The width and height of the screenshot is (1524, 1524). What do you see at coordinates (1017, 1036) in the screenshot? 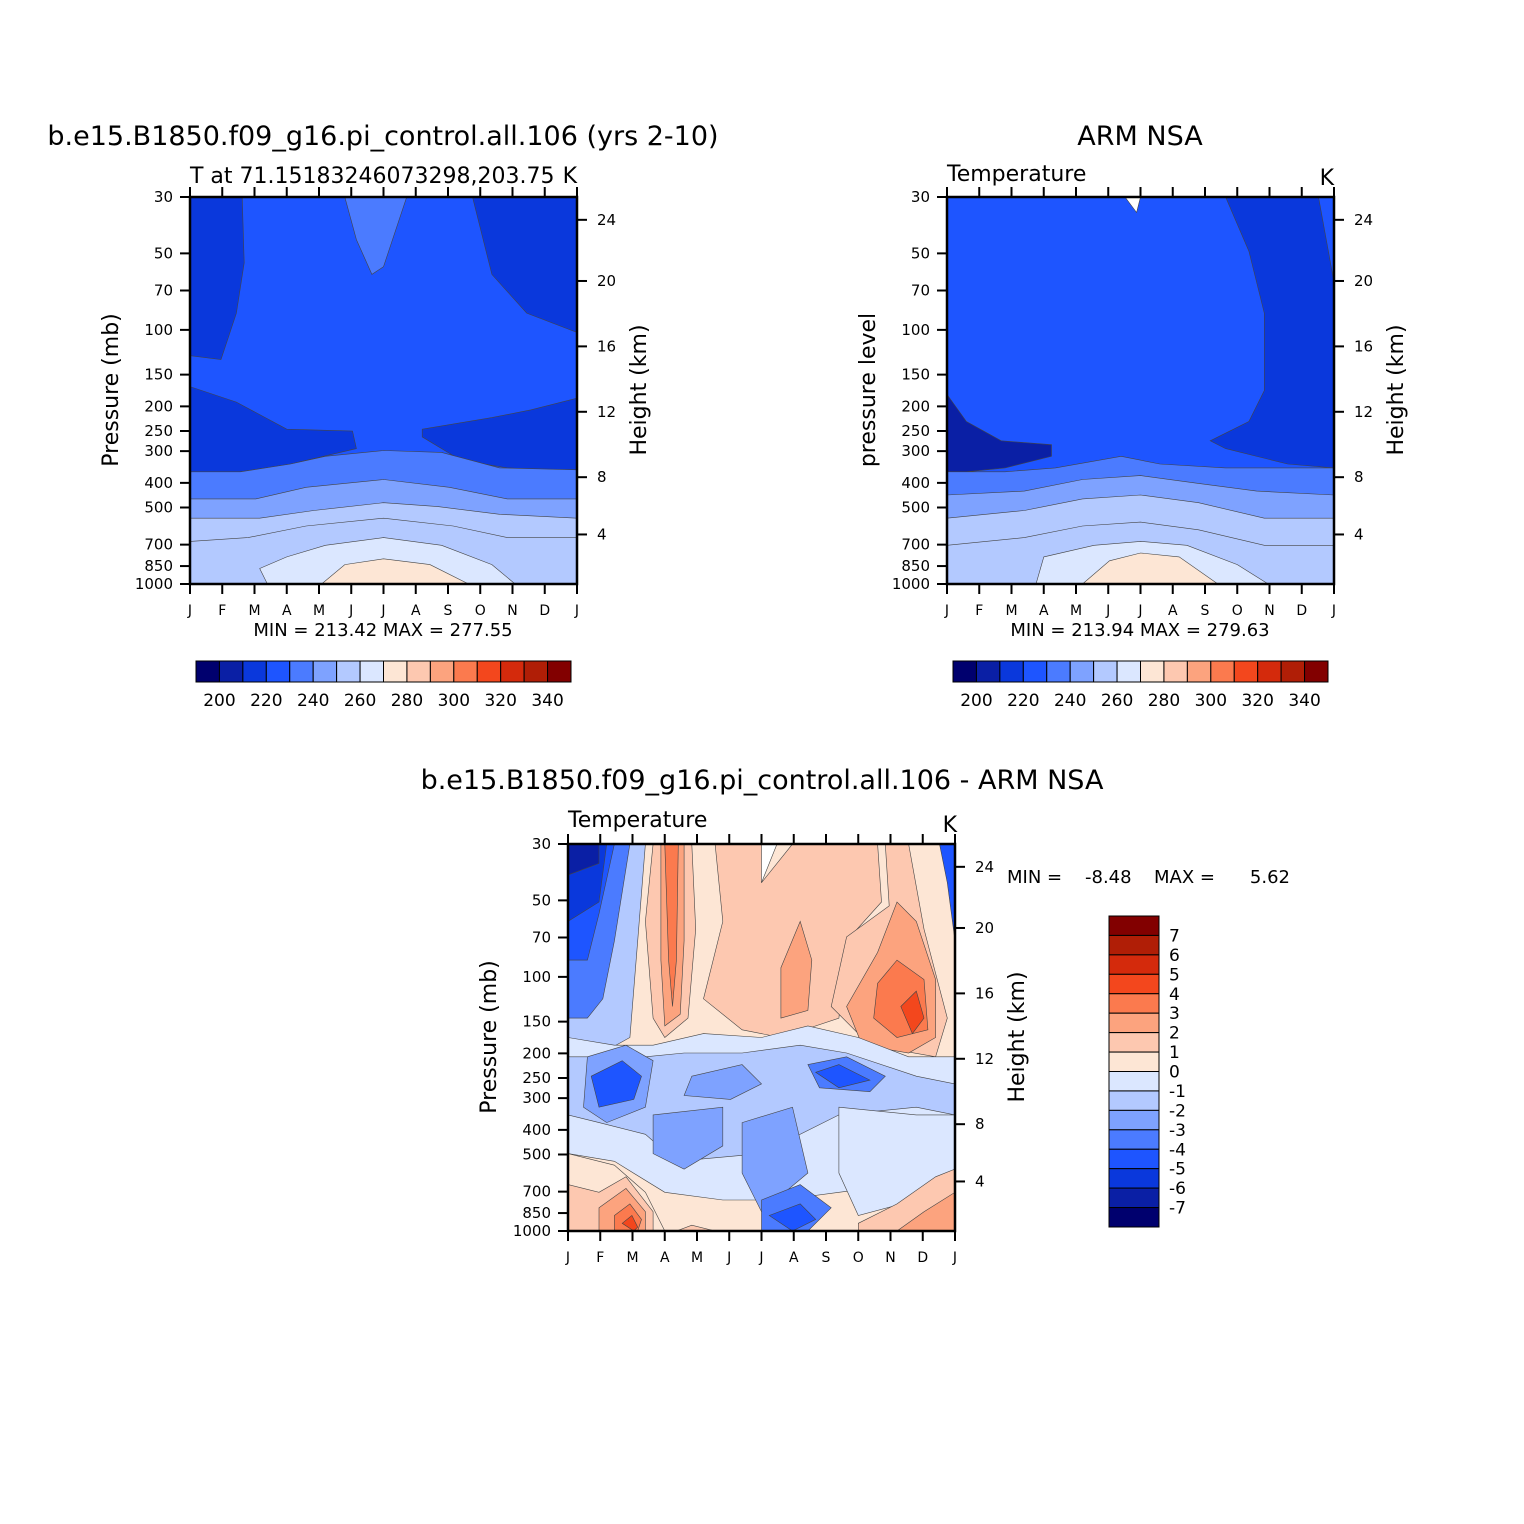
I see `panel-difference-y-axis-right-title: Height (km)` at bounding box center [1017, 1036].